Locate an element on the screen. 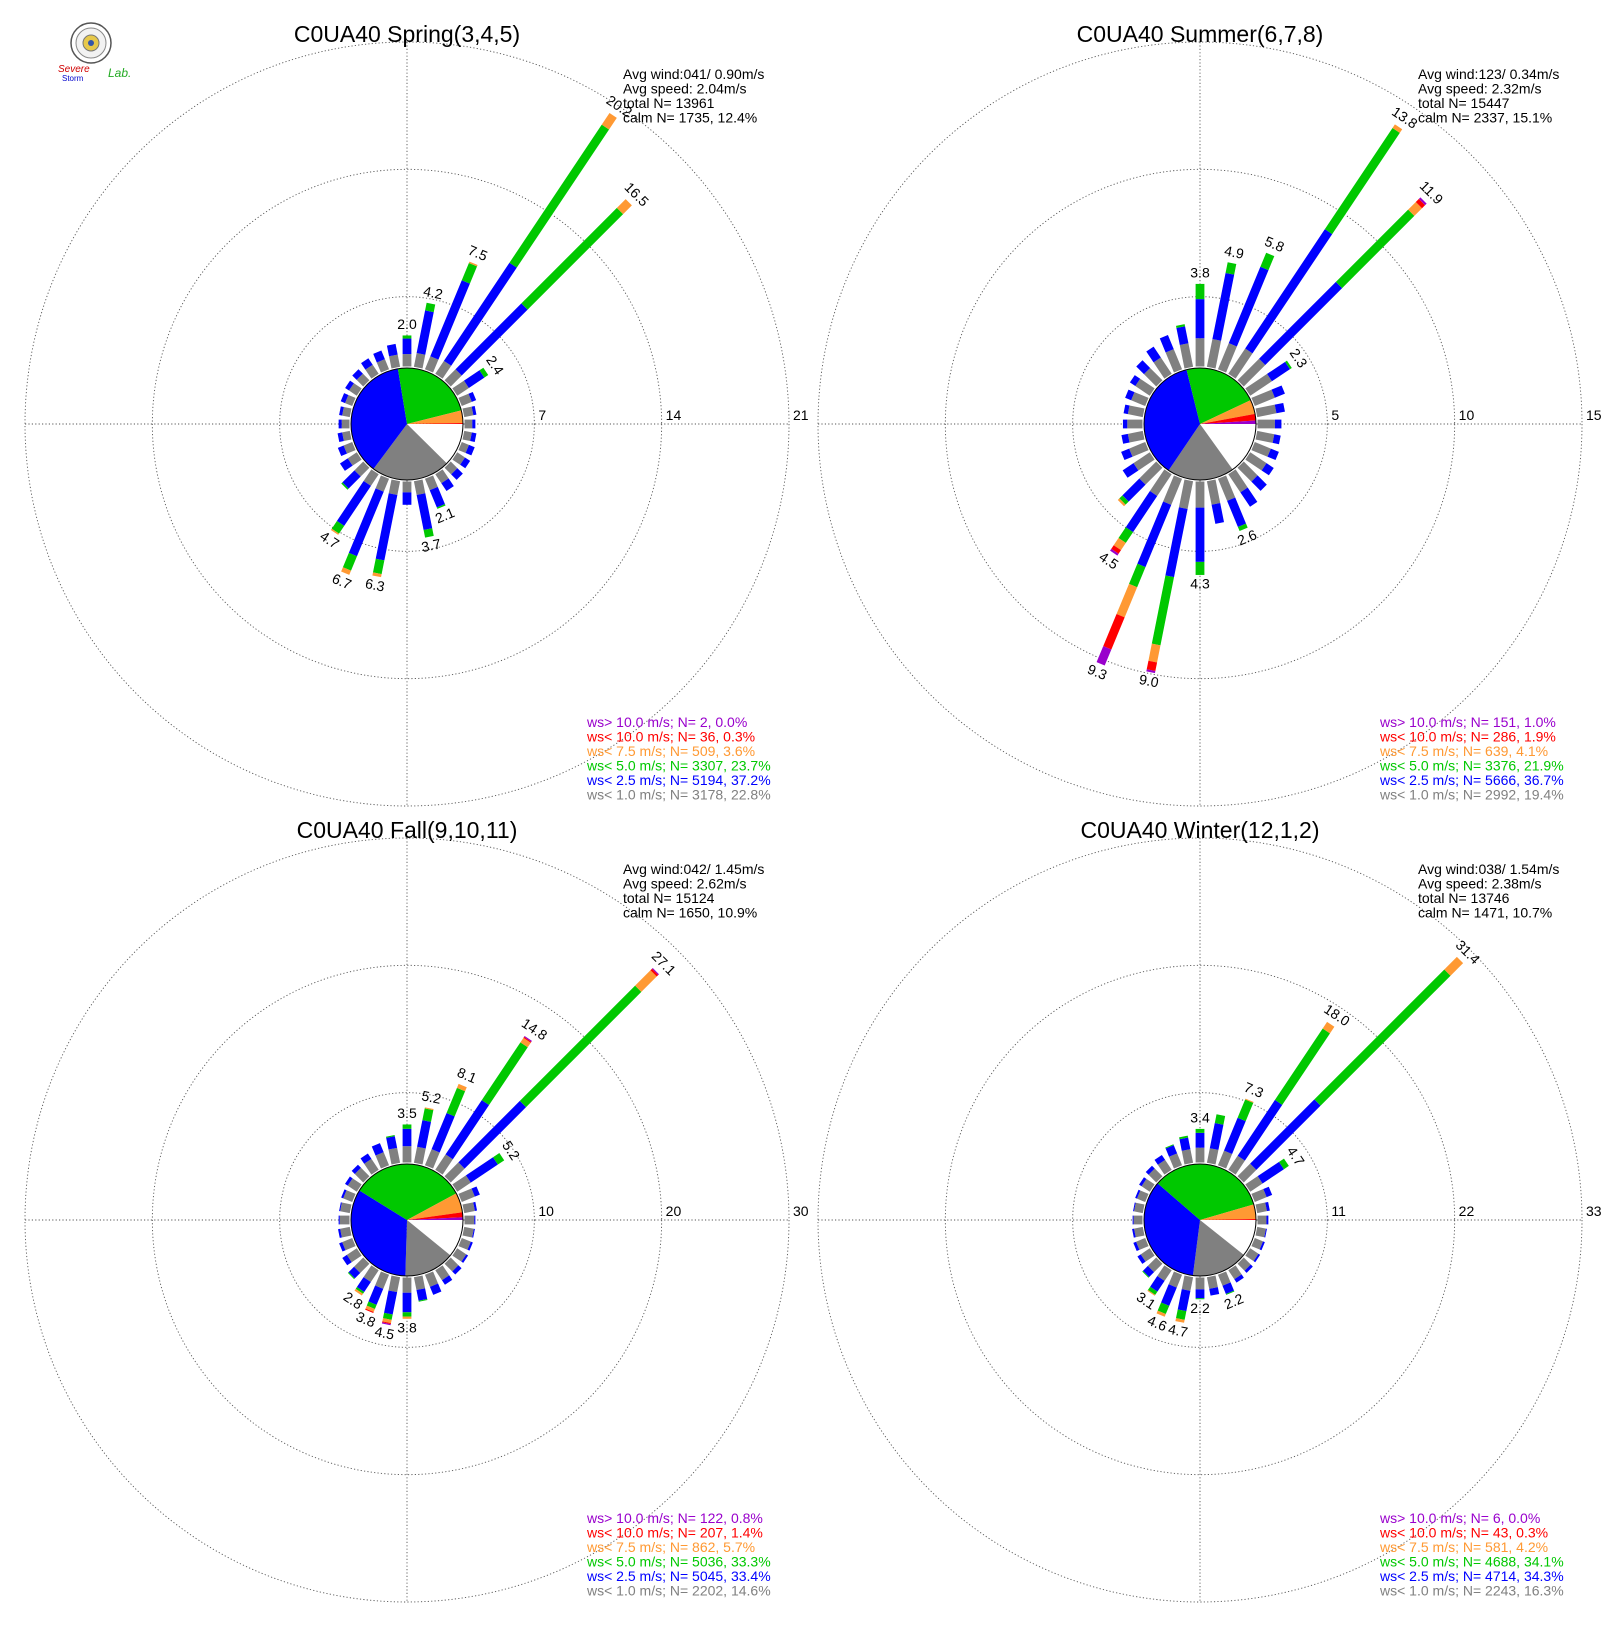  panel-title: C0UA40 Fall(9,10,11) is located at coordinates (407, 830).